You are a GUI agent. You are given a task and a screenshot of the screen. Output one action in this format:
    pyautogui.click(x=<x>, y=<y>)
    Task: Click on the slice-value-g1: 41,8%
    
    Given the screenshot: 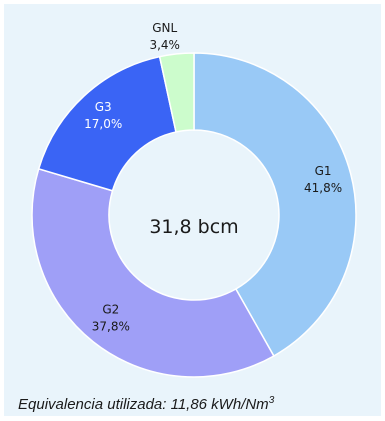 What is the action you would take?
    pyautogui.click(x=323, y=188)
    